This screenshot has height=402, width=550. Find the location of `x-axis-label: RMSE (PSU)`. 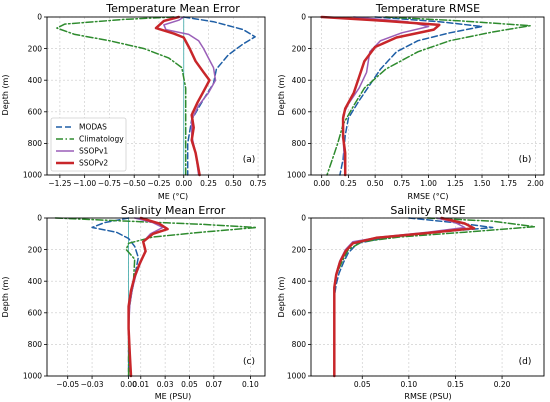

x-axis-label: RMSE (PSU) is located at coordinates (427, 396).